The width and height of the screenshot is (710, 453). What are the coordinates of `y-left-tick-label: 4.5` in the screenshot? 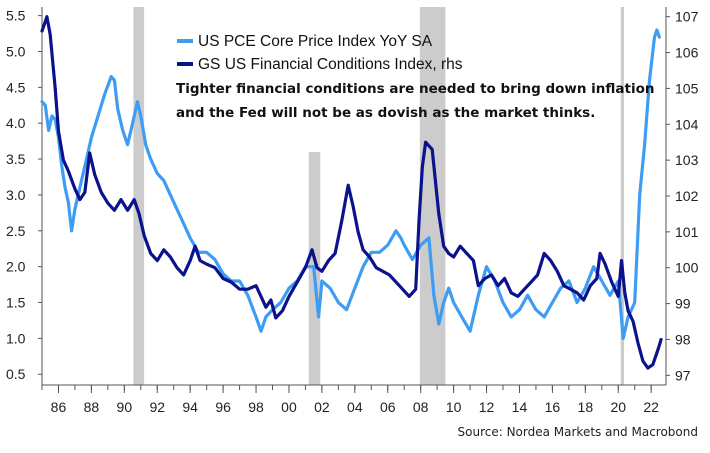 It's located at (16, 87).